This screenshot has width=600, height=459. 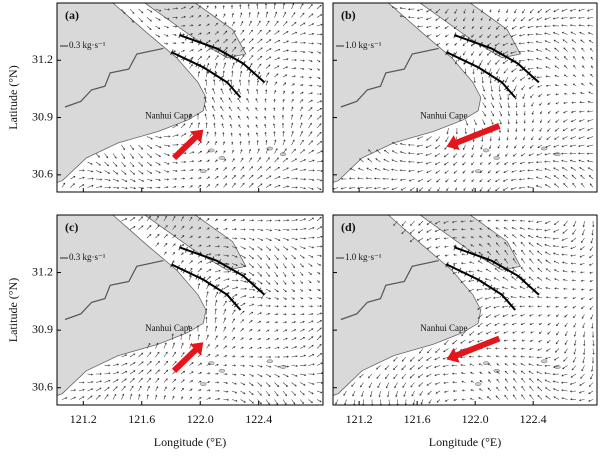 I want to click on panel-label: (b), so click(x=348, y=15).